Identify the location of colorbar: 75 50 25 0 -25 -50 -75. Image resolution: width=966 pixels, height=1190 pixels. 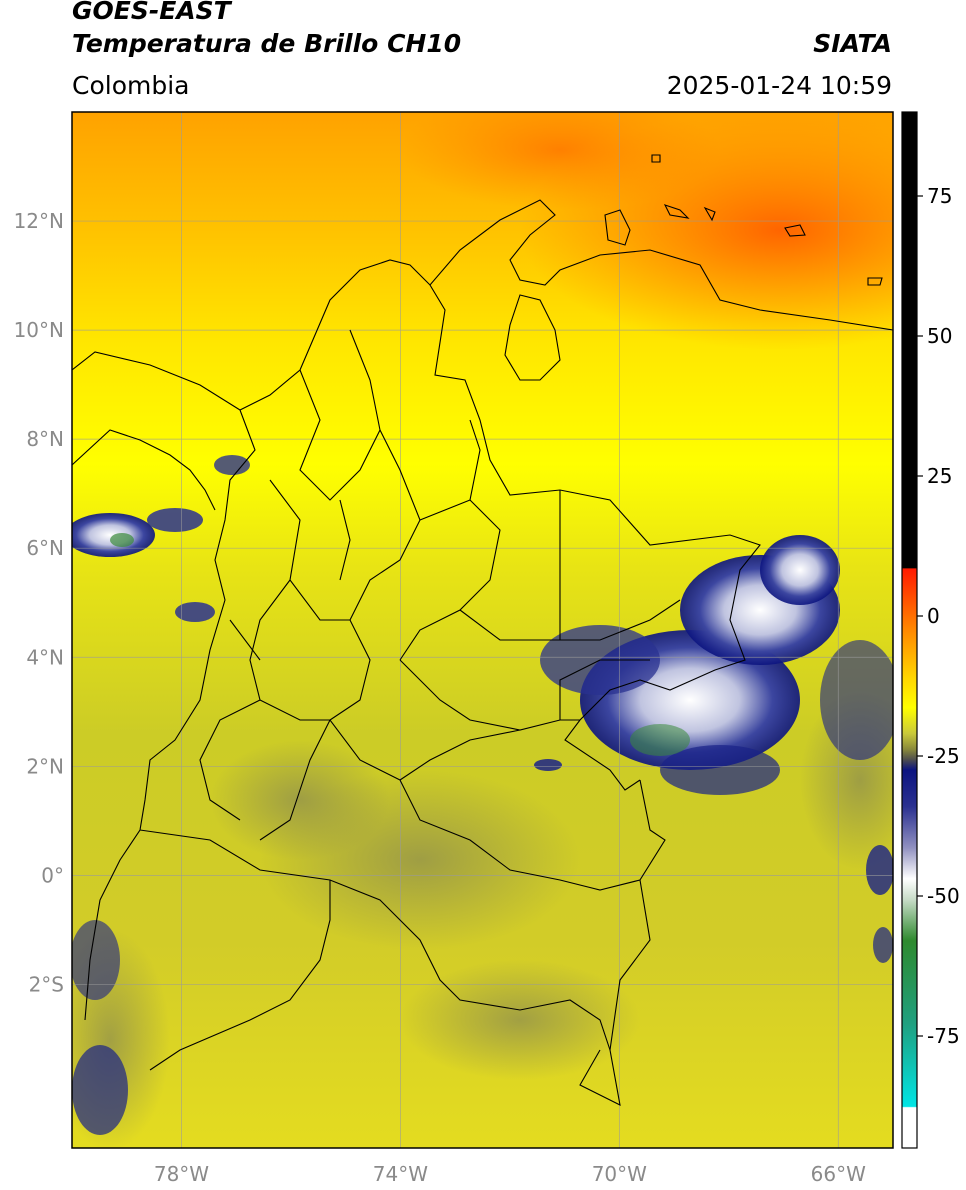
(930, 630).